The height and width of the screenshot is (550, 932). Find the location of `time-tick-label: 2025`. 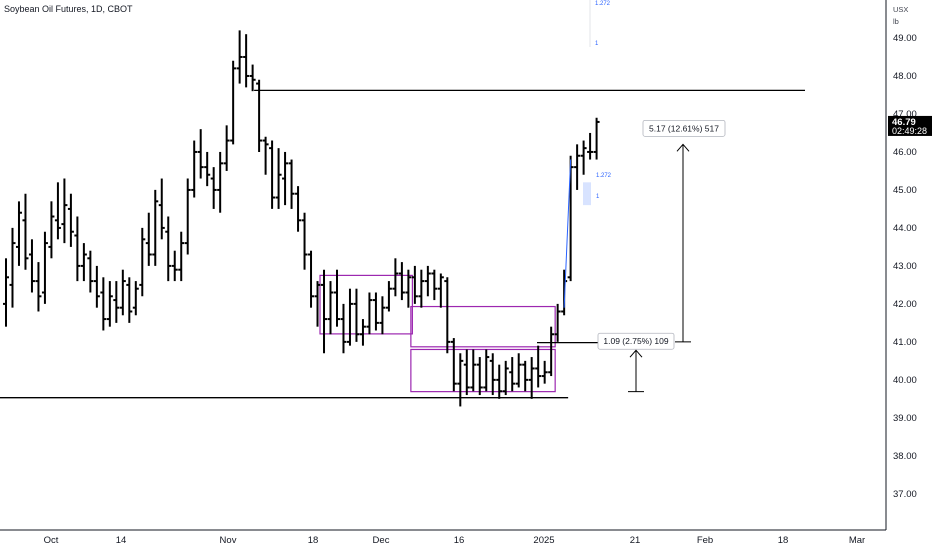

time-tick-label: 2025 is located at coordinates (543, 540).